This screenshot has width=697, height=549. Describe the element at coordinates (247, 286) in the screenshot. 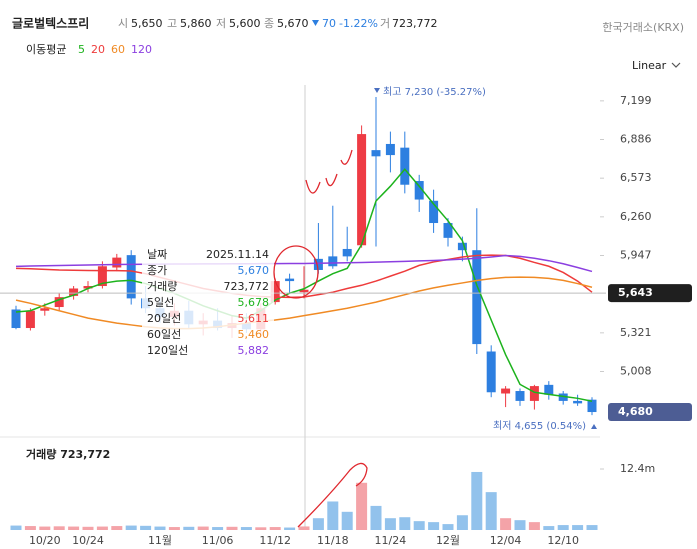

I see `tooltip-value: 723,772` at that location.